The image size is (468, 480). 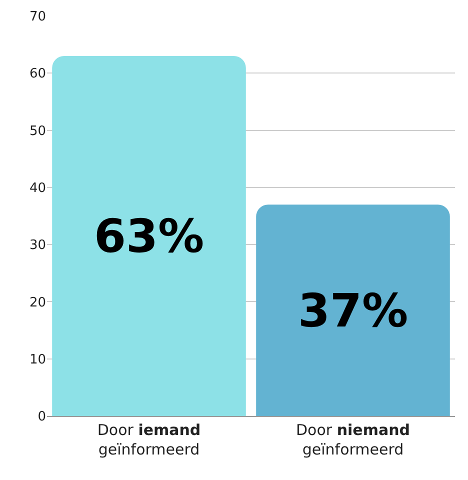 What do you see at coordinates (353, 439) in the screenshot?
I see `x-tick-label: Door niemand geïnformeerd` at bounding box center [353, 439].